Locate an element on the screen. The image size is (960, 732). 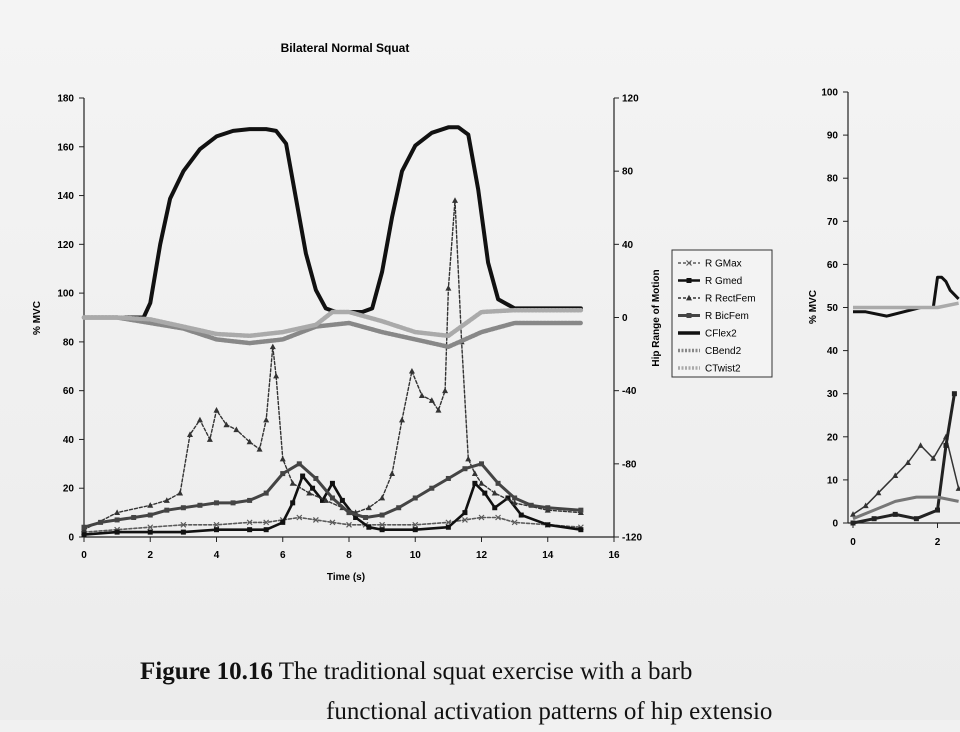
legend-item-ctwist2: CTwist2 is located at coordinates (709, 369).